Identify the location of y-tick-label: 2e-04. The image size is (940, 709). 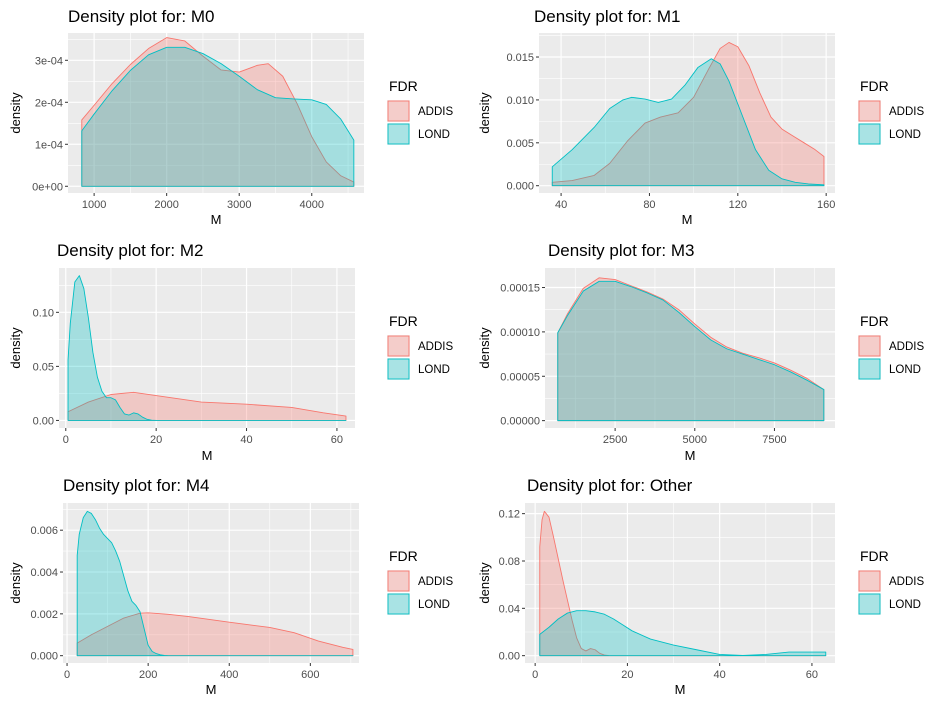
(49, 103).